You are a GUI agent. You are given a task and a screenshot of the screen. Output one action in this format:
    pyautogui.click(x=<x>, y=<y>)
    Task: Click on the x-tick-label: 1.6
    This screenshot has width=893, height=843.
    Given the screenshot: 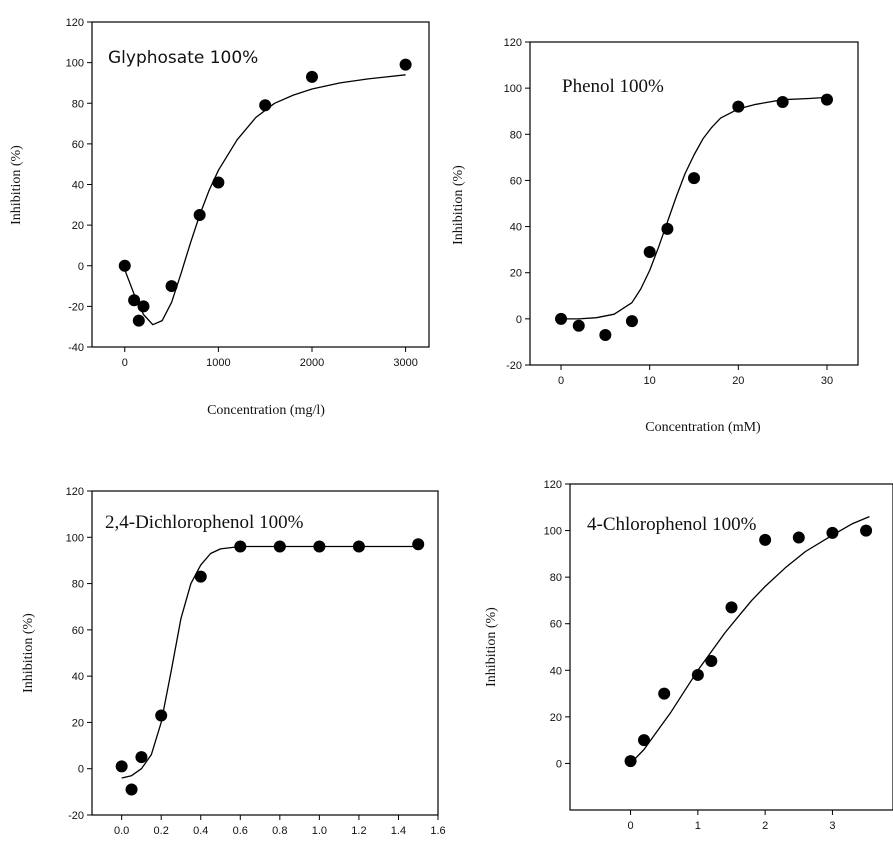 What is the action you would take?
    pyautogui.click(x=437, y=831)
    